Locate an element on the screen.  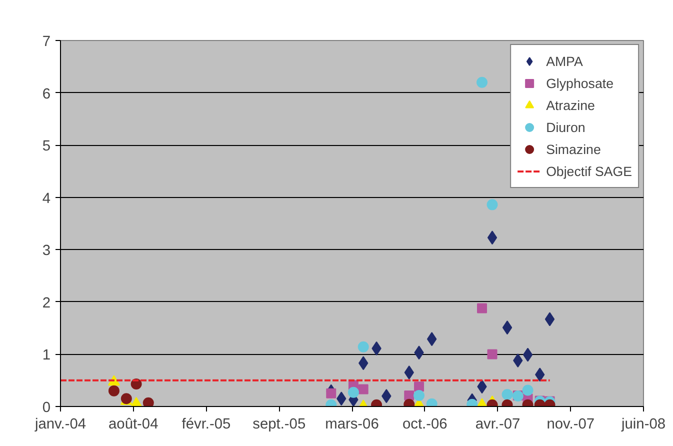
legend-label: Diuron is located at coordinates (566, 127).